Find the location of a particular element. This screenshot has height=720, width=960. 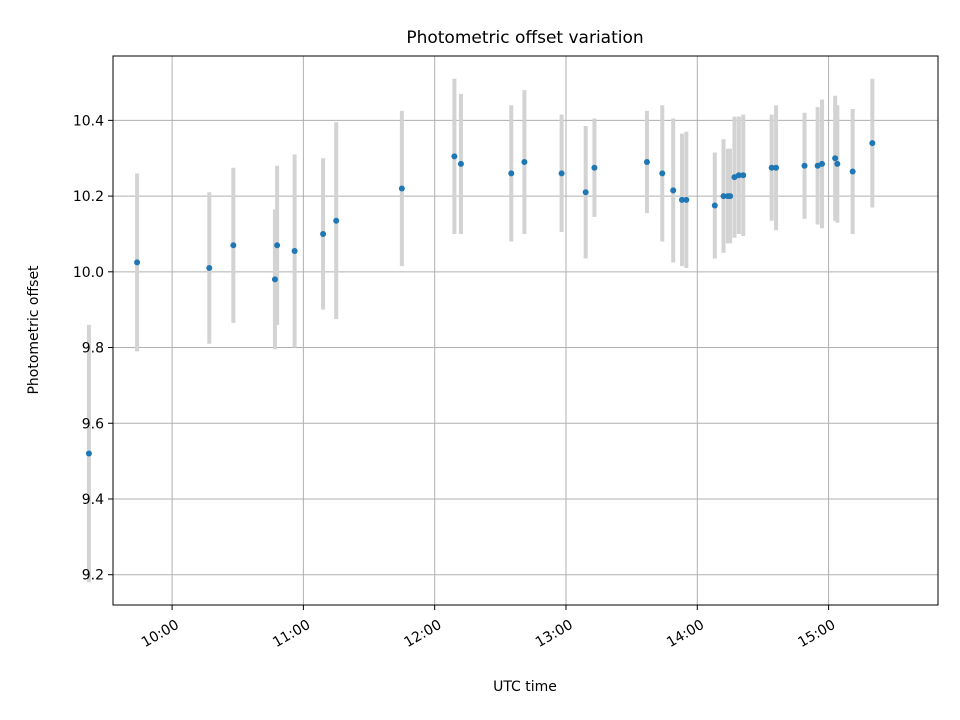

chart-title: Photometric offset variation is located at coordinates (524, 38).